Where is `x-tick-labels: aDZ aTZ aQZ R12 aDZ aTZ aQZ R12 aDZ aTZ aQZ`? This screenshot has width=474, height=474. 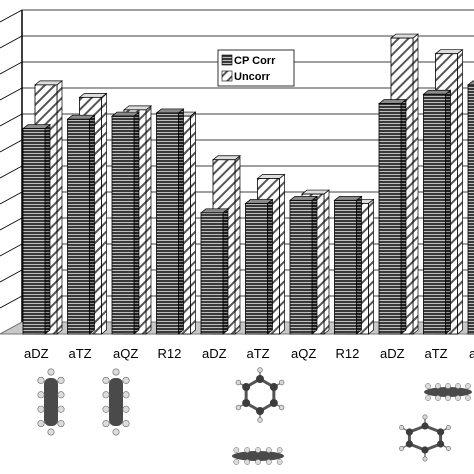
x-tick-labels: aDZ aTZ aQZ R12 aDZ aTZ aQZ R12 aDZ aTZ aQZ is located at coordinates (249, 353).